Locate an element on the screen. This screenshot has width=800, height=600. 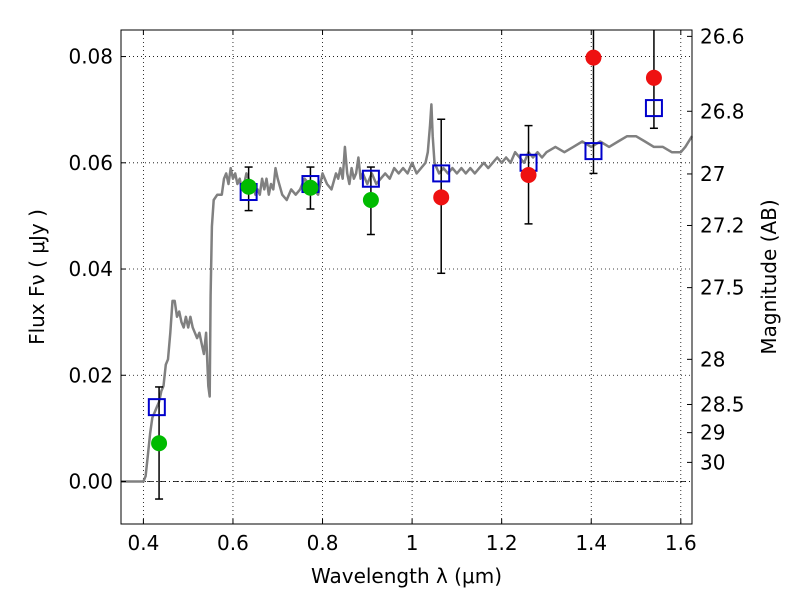
right-tick-label: 27.5 is located at coordinates (722, 288).